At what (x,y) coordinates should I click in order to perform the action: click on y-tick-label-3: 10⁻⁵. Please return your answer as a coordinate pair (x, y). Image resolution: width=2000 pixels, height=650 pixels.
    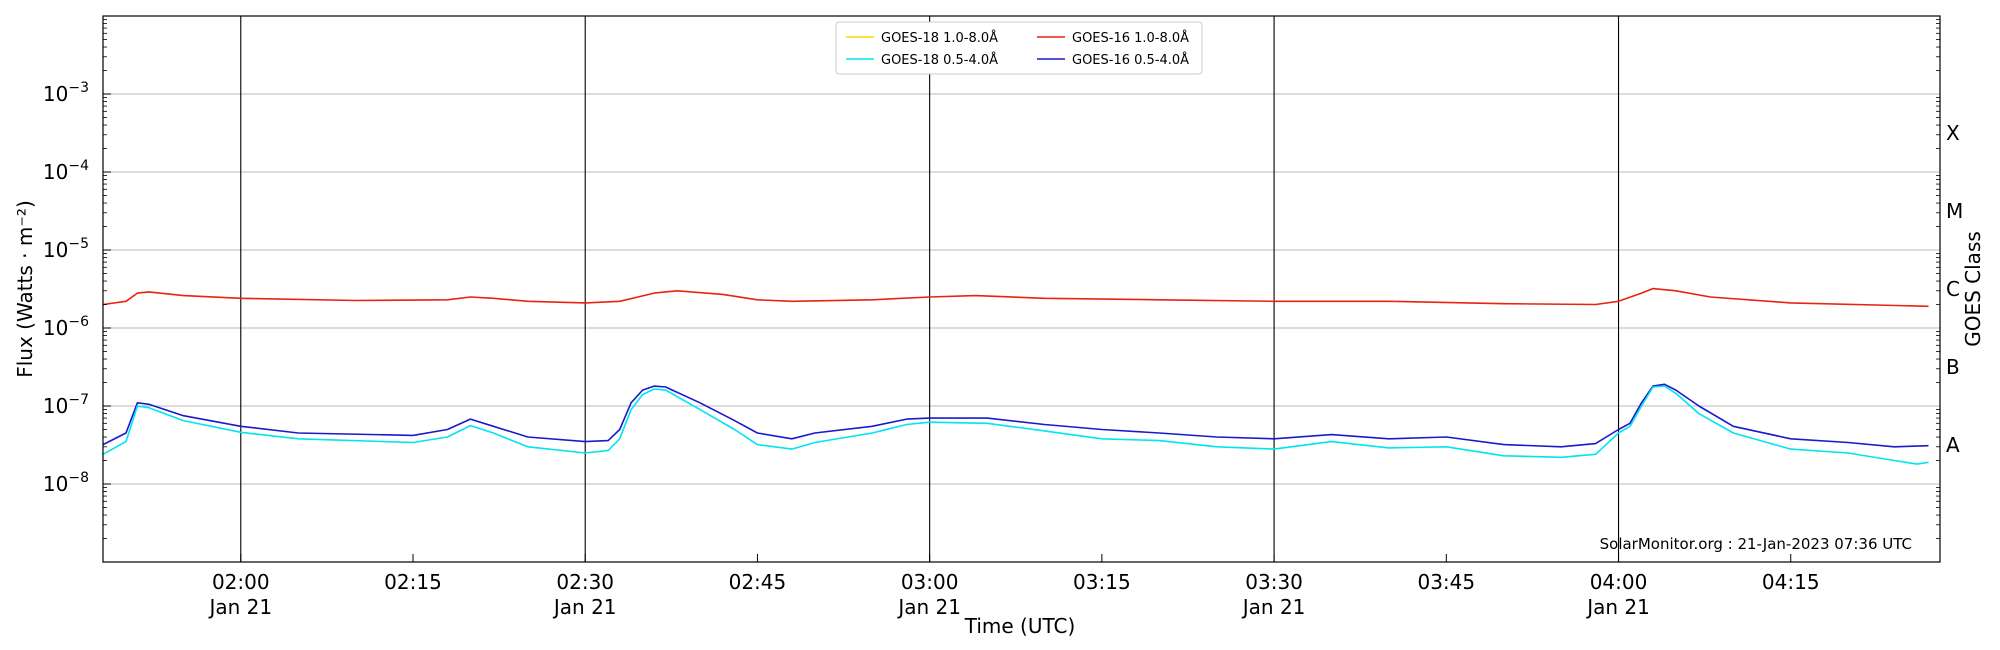
    Looking at the image, I should click on (66, 249).